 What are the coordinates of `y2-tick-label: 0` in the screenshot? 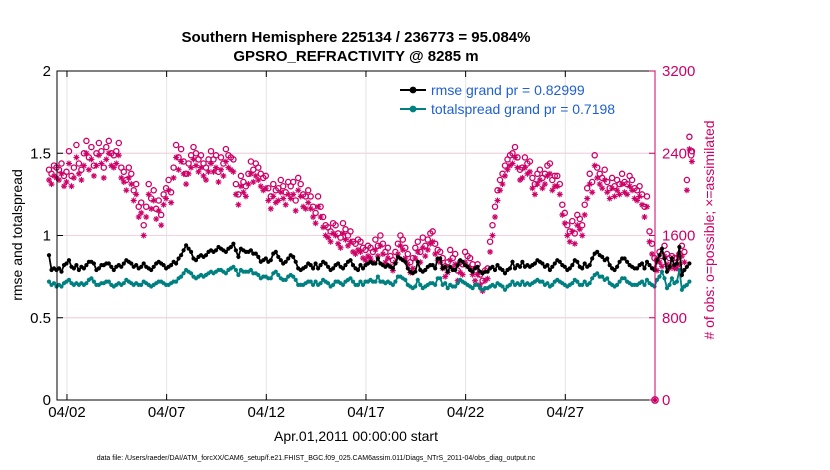 It's located at (666, 400).